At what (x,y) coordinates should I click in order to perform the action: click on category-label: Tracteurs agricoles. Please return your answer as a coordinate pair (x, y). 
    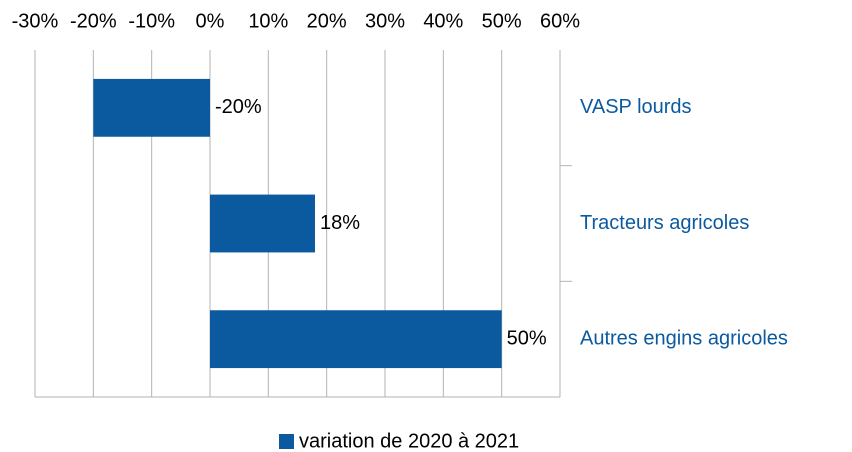
    Looking at the image, I should click on (664, 223).